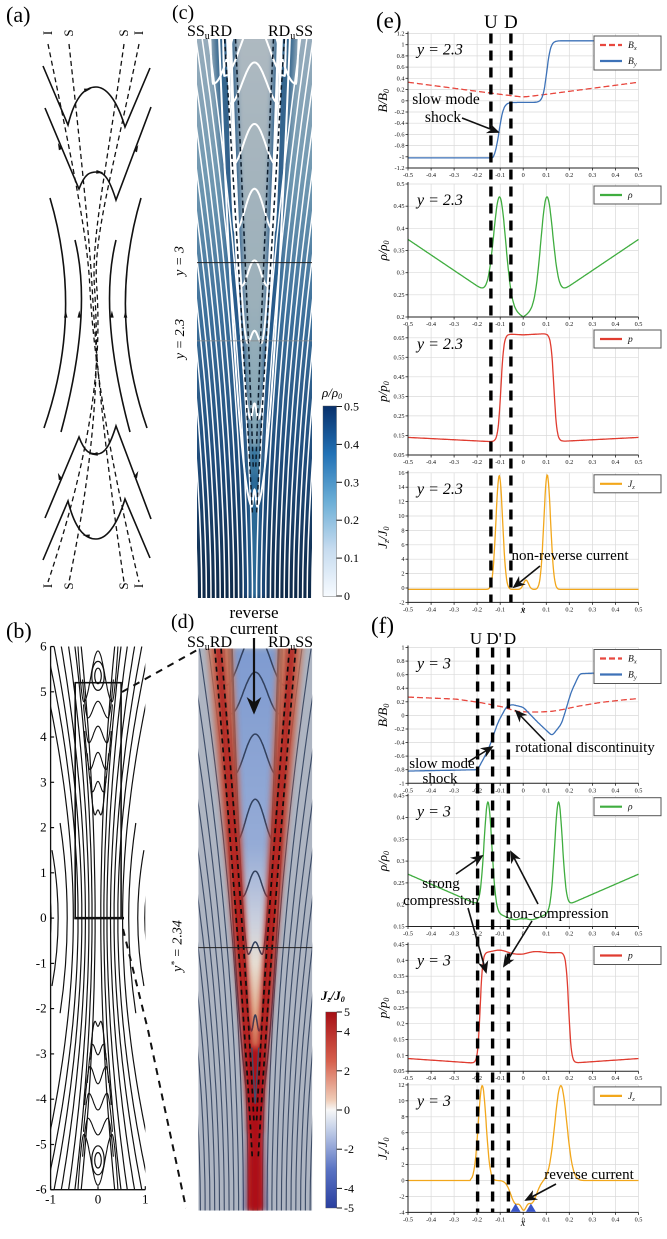  I want to click on svg-text: 0.65, so click(398, 338).